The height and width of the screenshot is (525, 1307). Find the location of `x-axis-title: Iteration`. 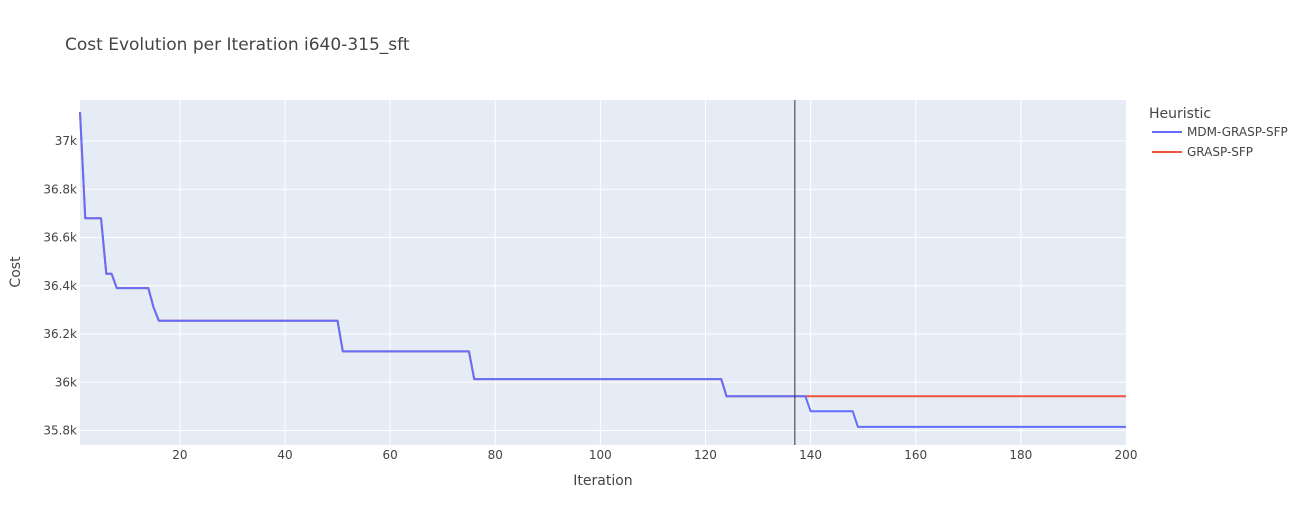

x-axis-title: Iteration is located at coordinates (602, 481).